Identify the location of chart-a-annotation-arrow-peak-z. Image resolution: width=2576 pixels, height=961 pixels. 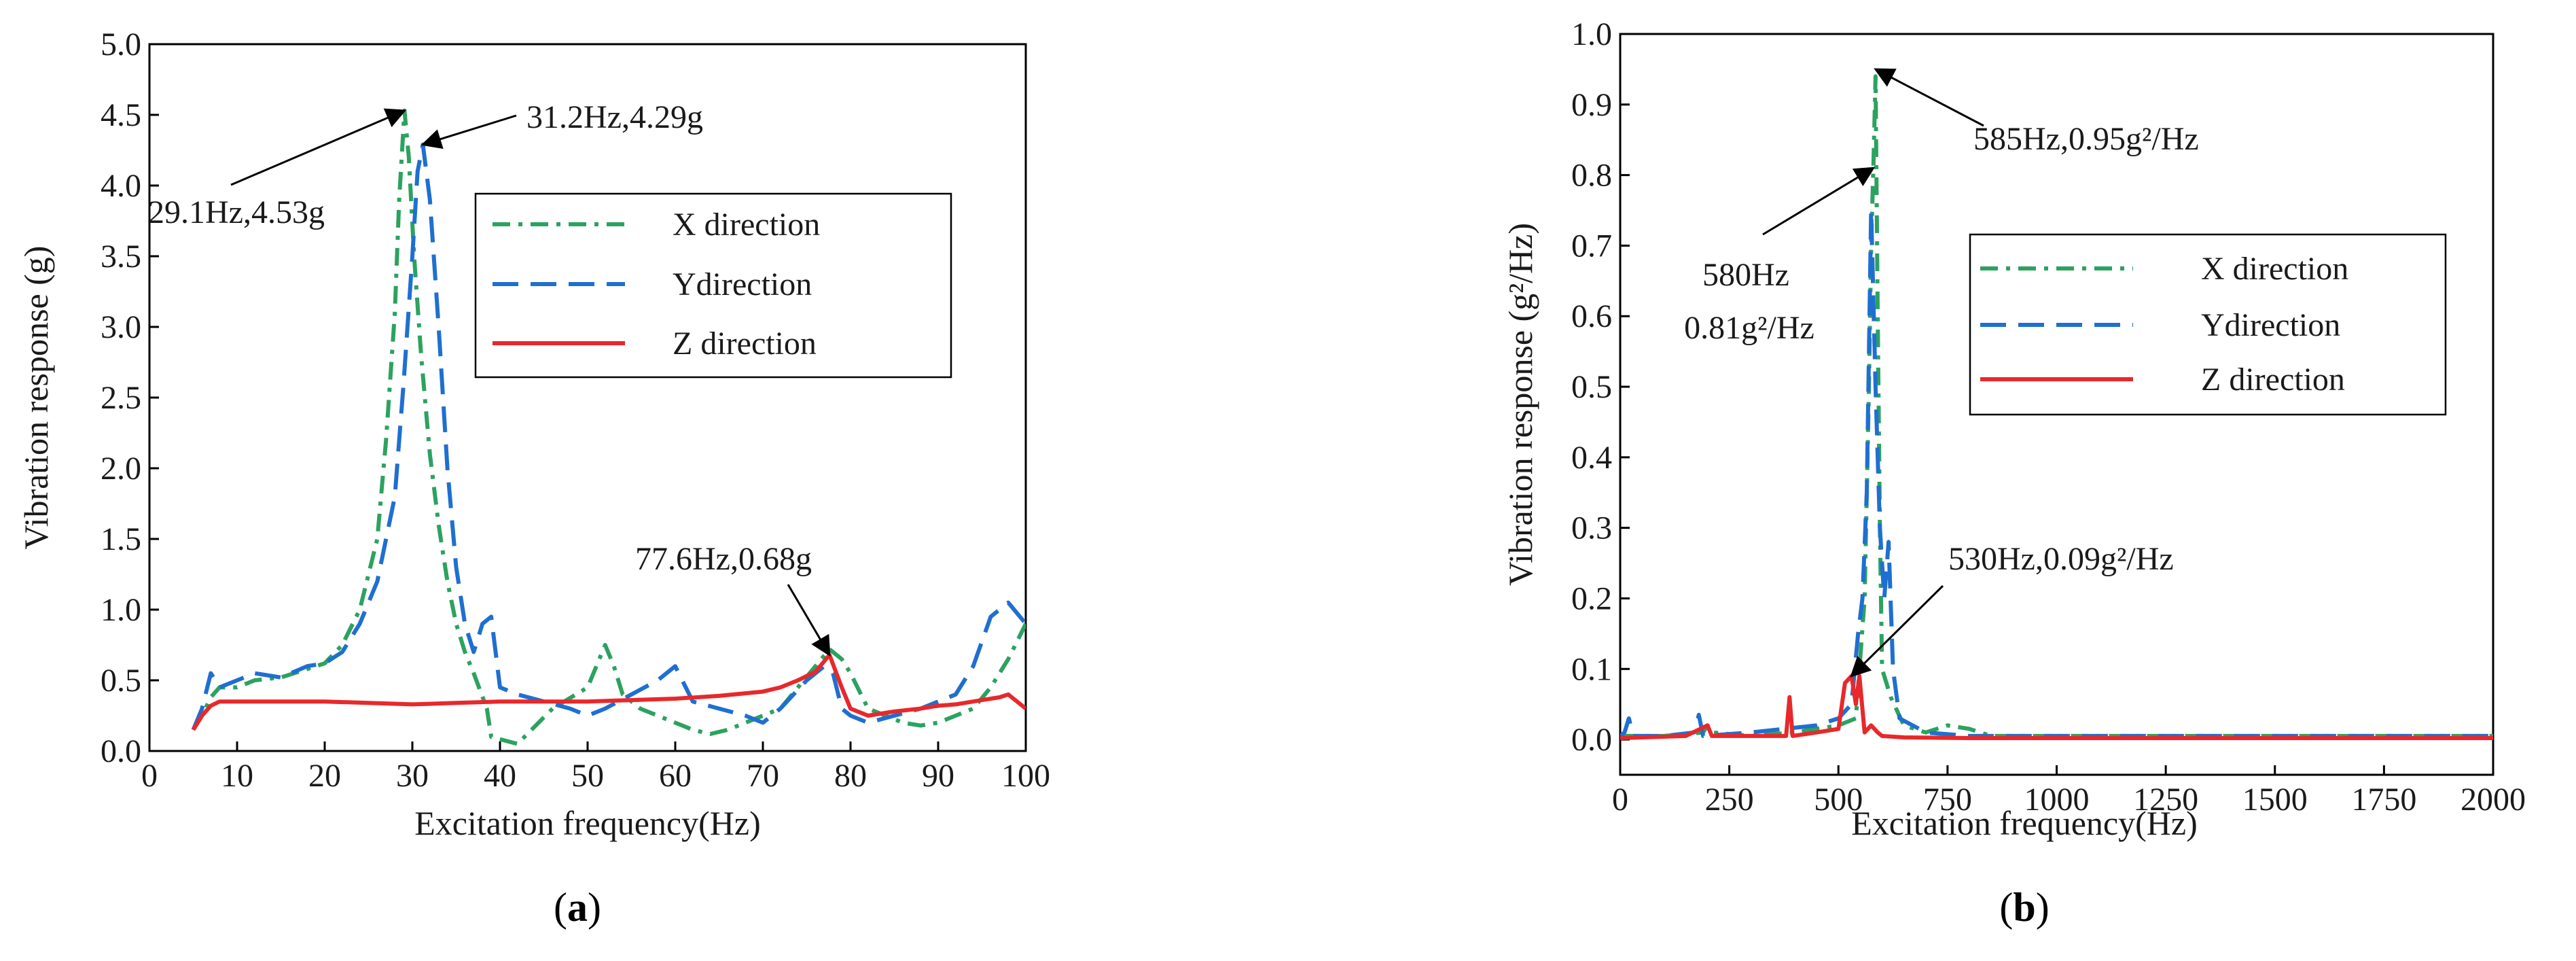
(809, 620).